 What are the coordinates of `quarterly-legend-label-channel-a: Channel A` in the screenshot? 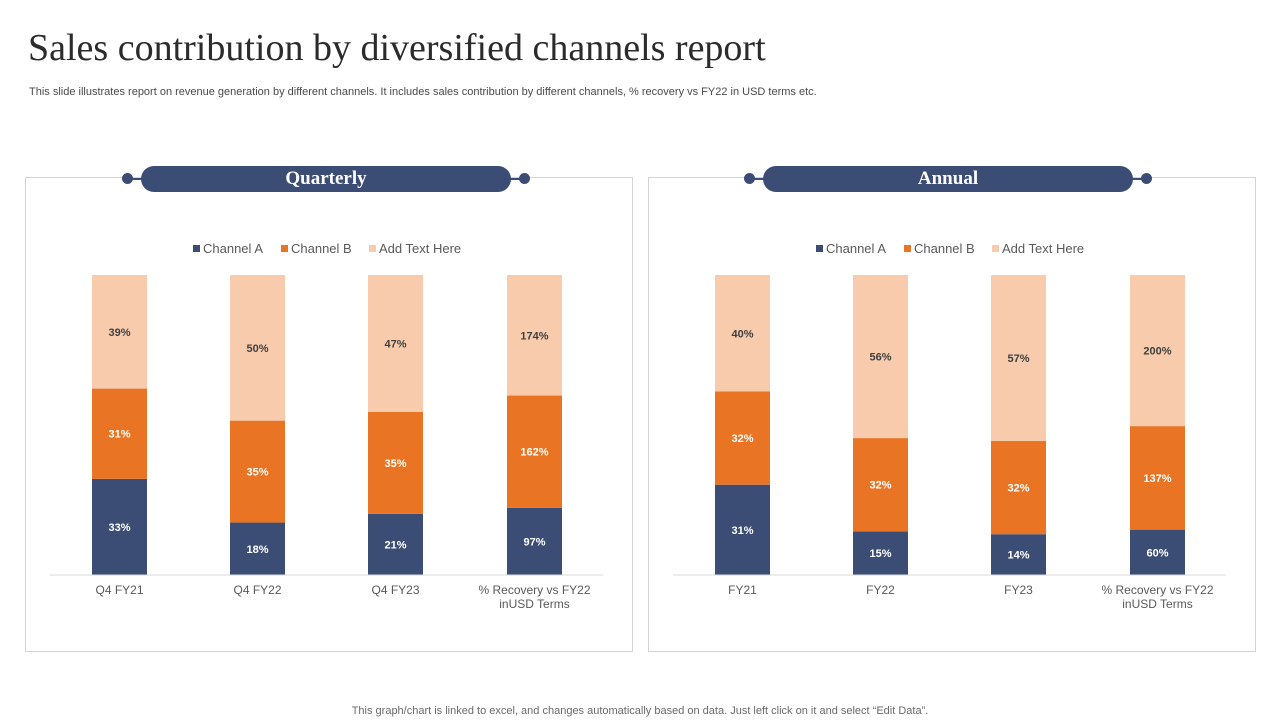 It's located at (233, 248).